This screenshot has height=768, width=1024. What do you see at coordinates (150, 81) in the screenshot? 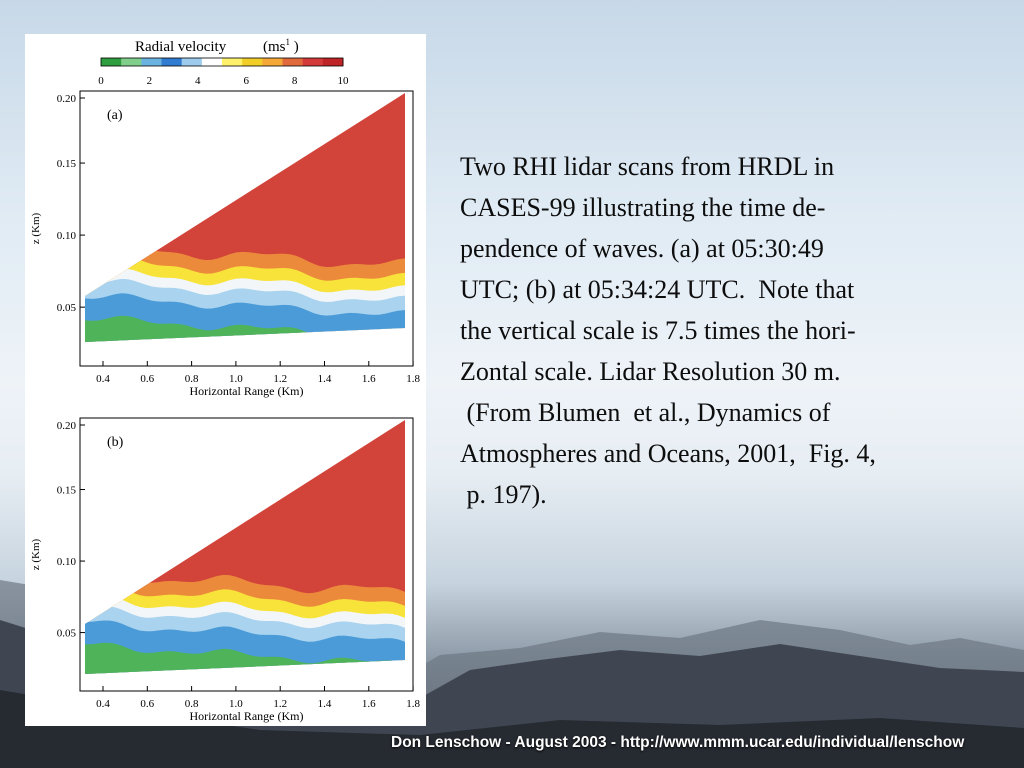
I see `colorbar-tick-label: 2` at bounding box center [150, 81].